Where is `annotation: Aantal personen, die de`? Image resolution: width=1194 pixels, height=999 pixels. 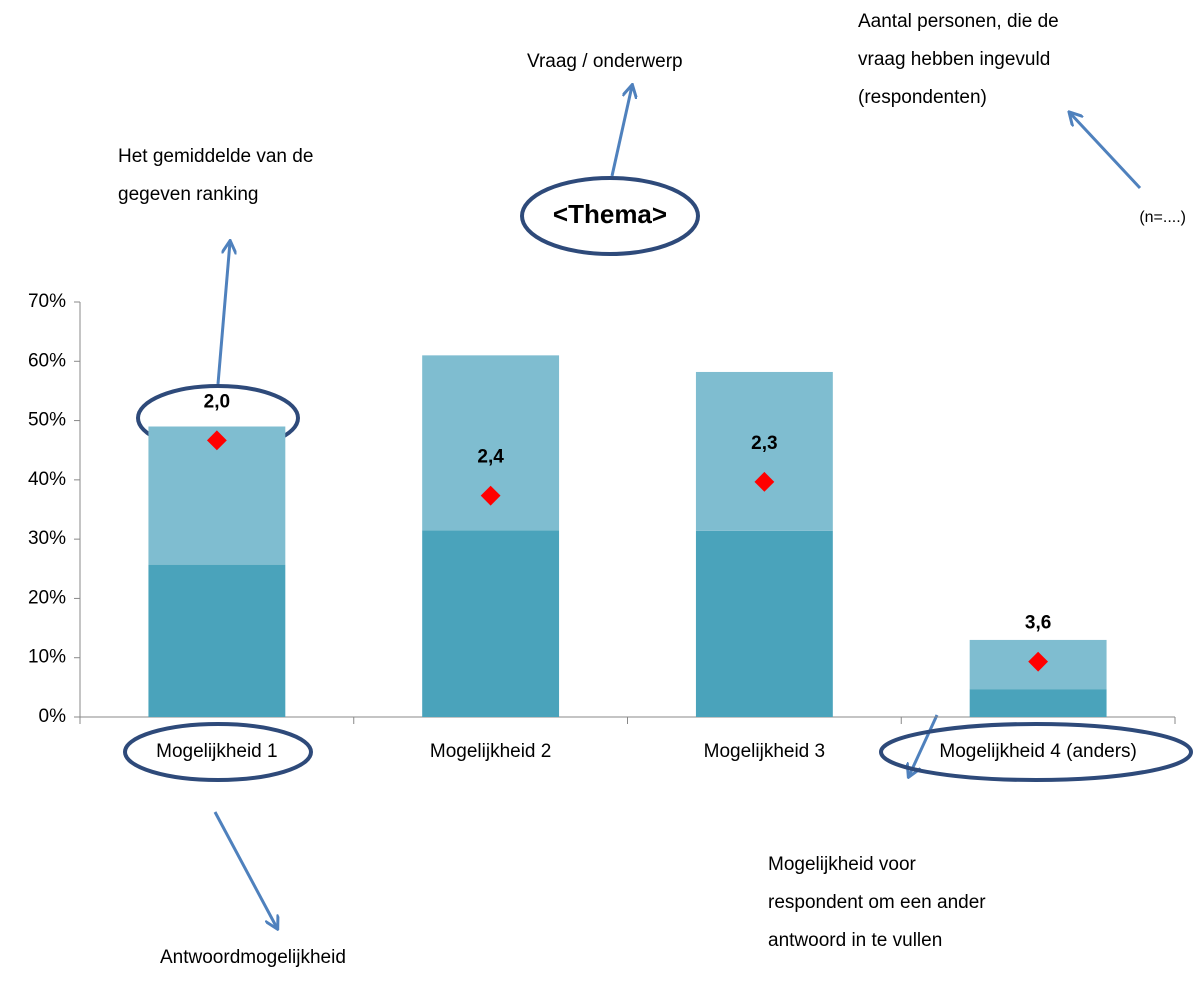 annotation: Aantal personen, die de is located at coordinates (958, 21).